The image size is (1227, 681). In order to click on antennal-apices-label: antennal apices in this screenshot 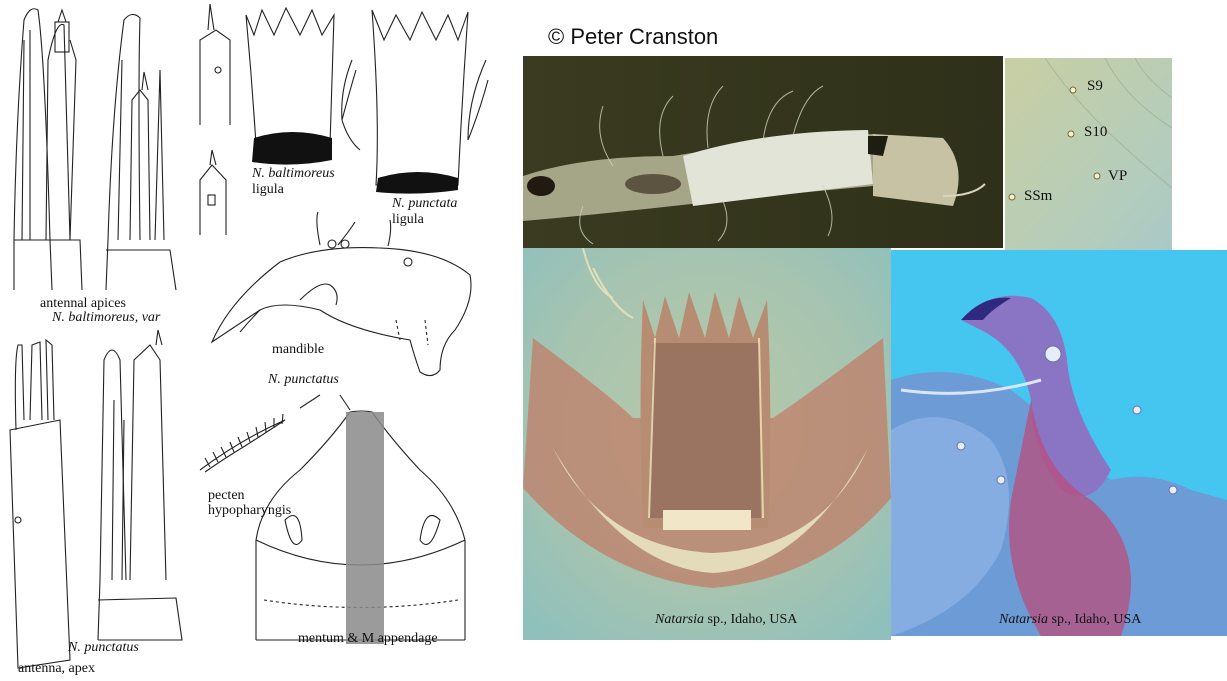, I will do `click(83, 303)`.